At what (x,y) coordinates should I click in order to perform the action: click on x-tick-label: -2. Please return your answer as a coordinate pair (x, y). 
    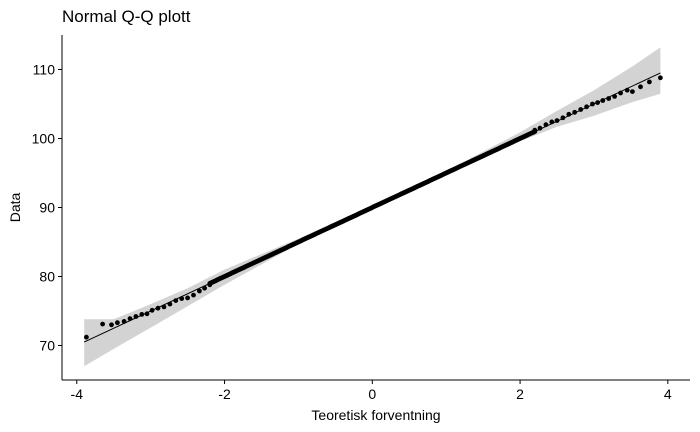
    Looking at the image, I should click on (224, 394).